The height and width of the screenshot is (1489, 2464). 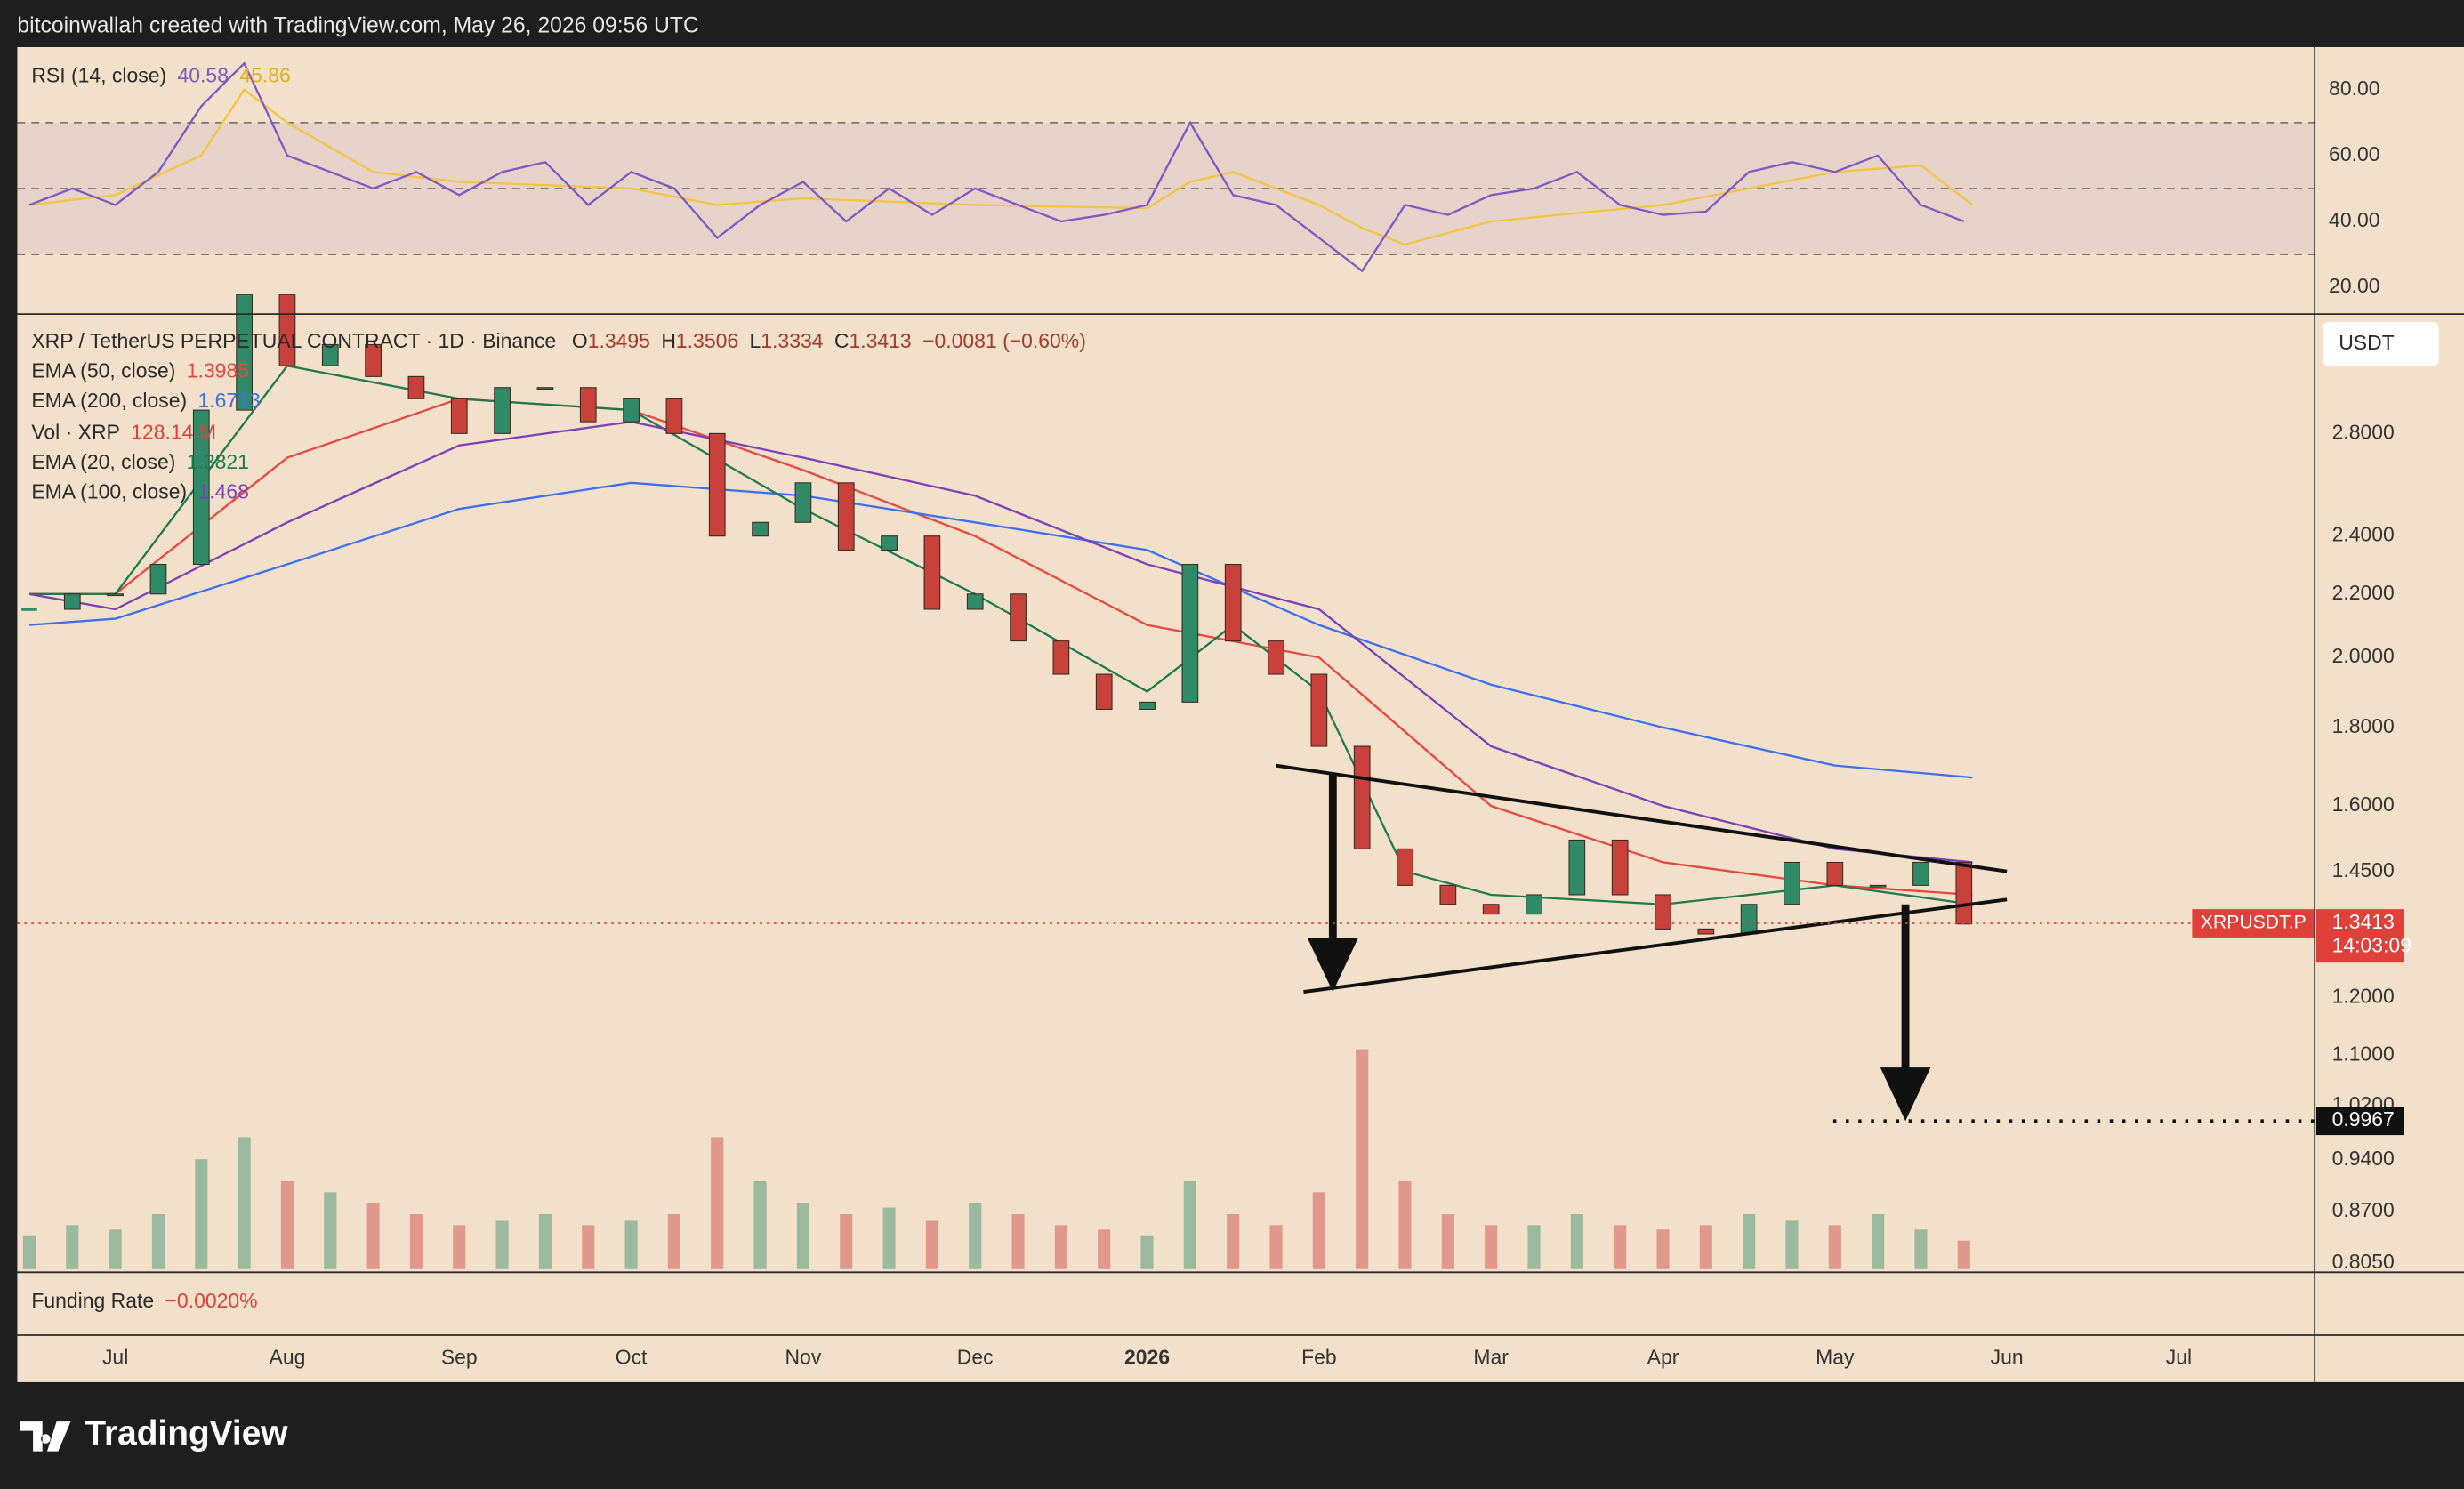 What do you see at coordinates (103, 461) in the screenshot?
I see `legend-name: EMA (20, close)` at bounding box center [103, 461].